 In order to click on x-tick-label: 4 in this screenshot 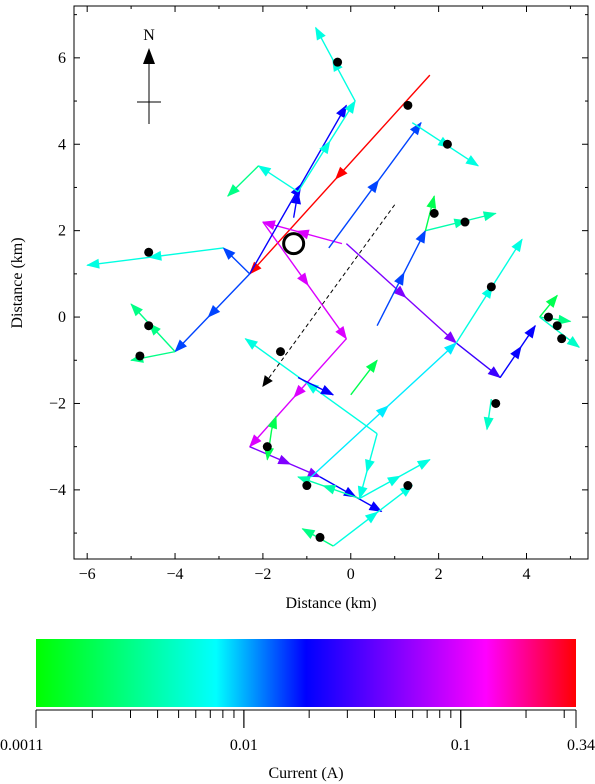, I will do `click(526, 574)`.